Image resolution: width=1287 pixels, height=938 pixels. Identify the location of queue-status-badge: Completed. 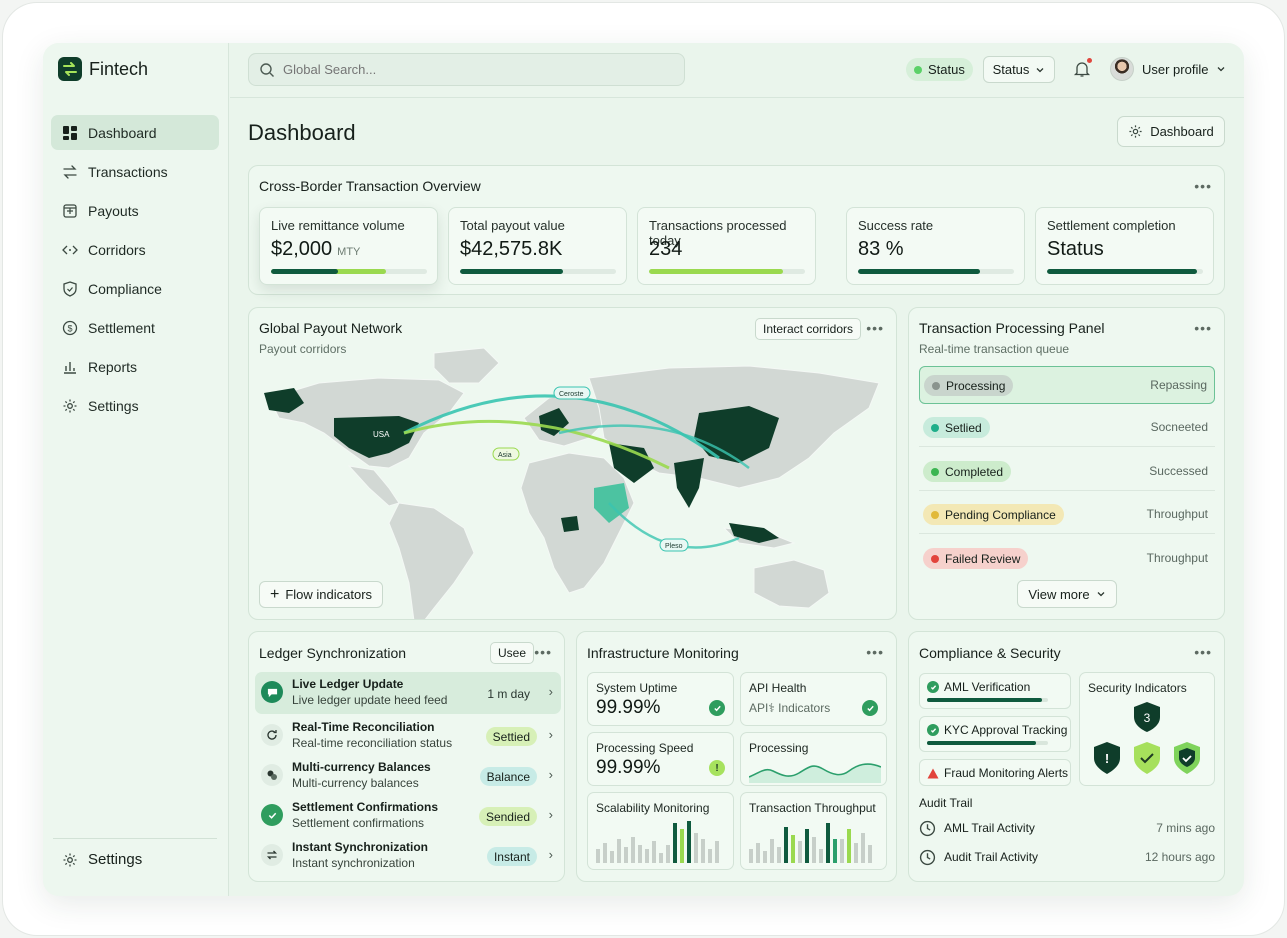
(967, 471).